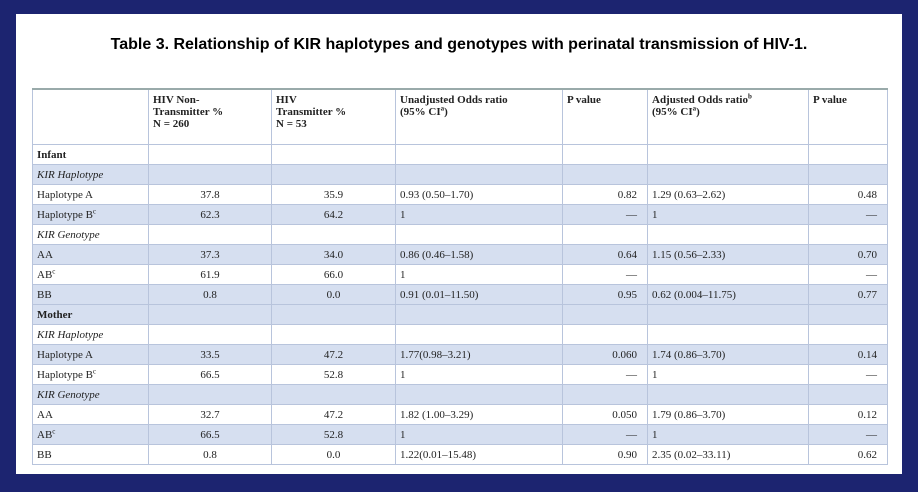 Image resolution: width=918 pixels, height=492 pixels. What do you see at coordinates (728, 254) in the screenshot?
I see `table-cell: 1.15 (0.56–2.33)` at bounding box center [728, 254].